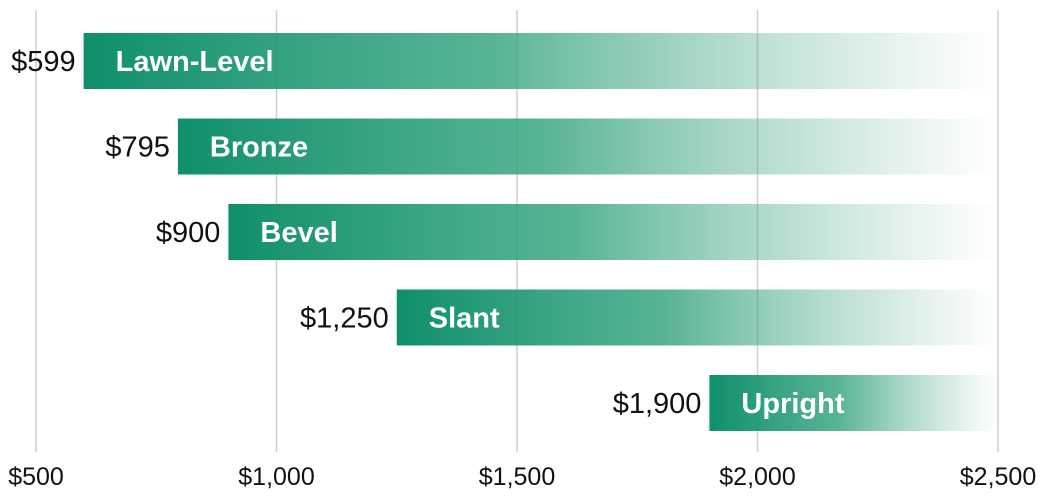 The height and width of the screenshot is (498, 1047). What do you see at coordinates (259, 148) in the screenshot?
I see `bar-category-label: Bronze` at bounding box center [259, 148].